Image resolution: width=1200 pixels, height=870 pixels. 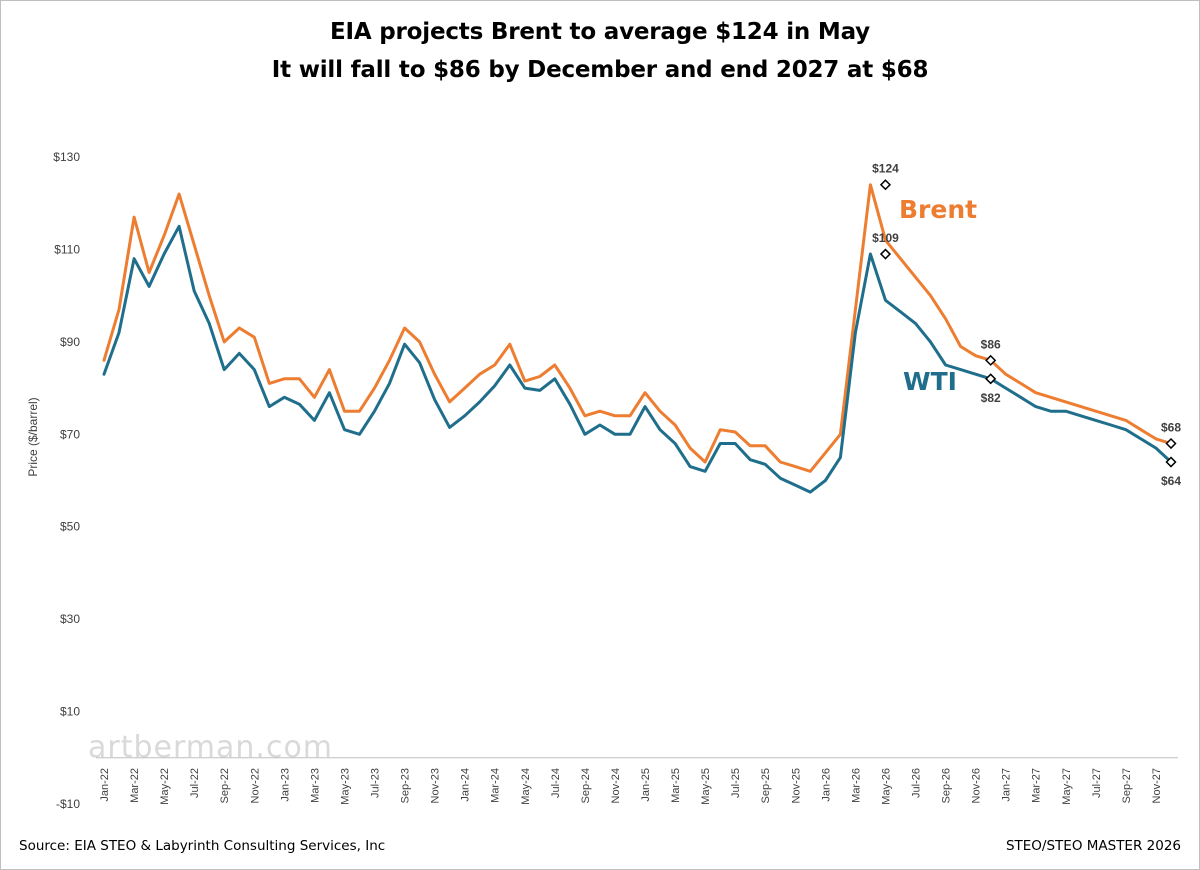 I want to click on x-tick-label: Jan-22, so click(x=105, y=785).